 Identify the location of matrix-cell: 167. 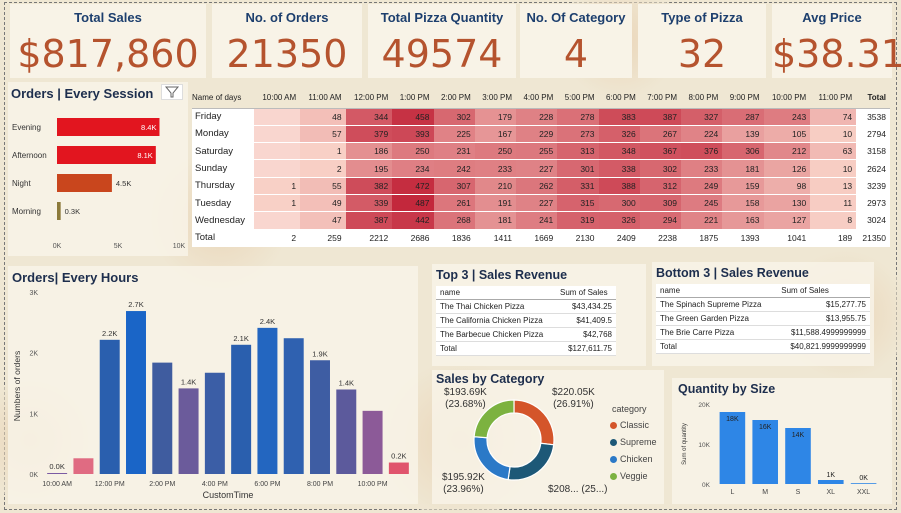
(495, 134).